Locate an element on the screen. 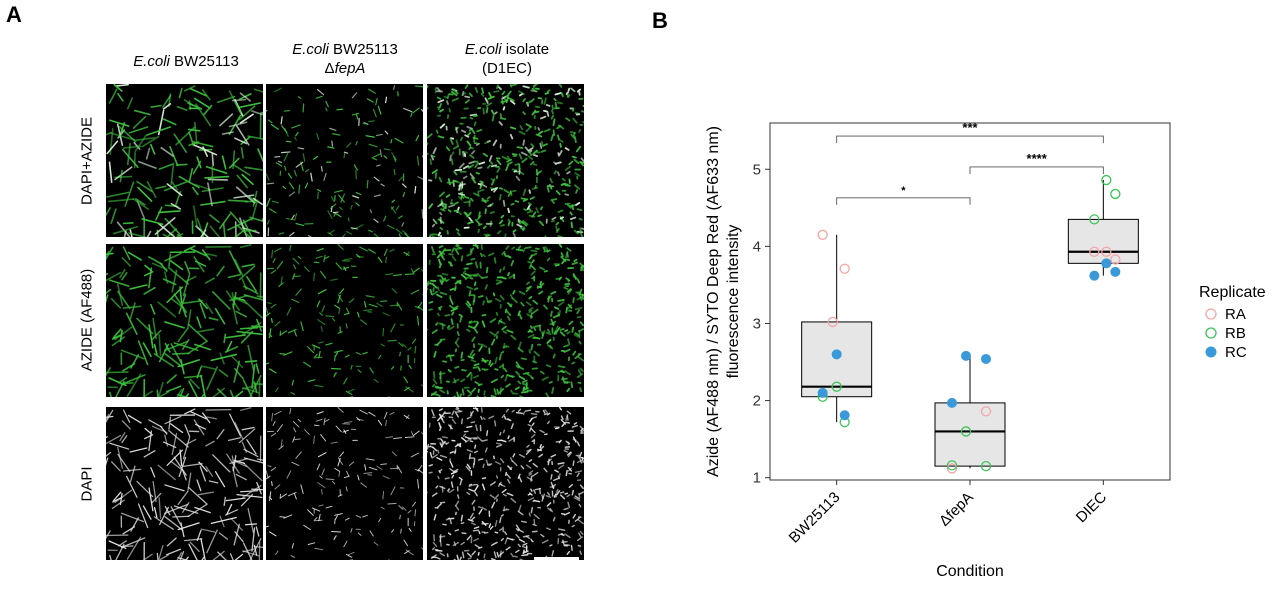 Image resolution: width=1272 pixels, height=590 pixels. column-header-isolate: E.coli isolate (D1EC) is located at coordinates (507, 59).